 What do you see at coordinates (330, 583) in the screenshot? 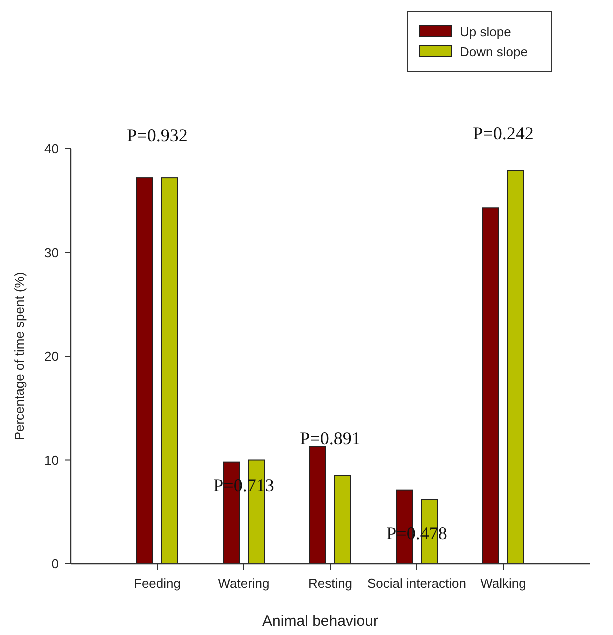
I see `x-tick-label: Resting` at bounding box center [330, 583].